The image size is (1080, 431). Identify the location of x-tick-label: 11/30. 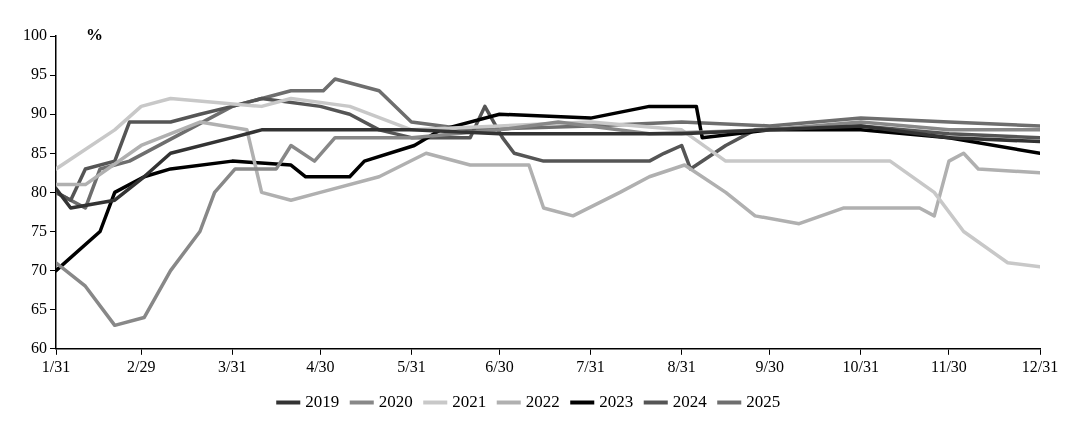
(949, 366).